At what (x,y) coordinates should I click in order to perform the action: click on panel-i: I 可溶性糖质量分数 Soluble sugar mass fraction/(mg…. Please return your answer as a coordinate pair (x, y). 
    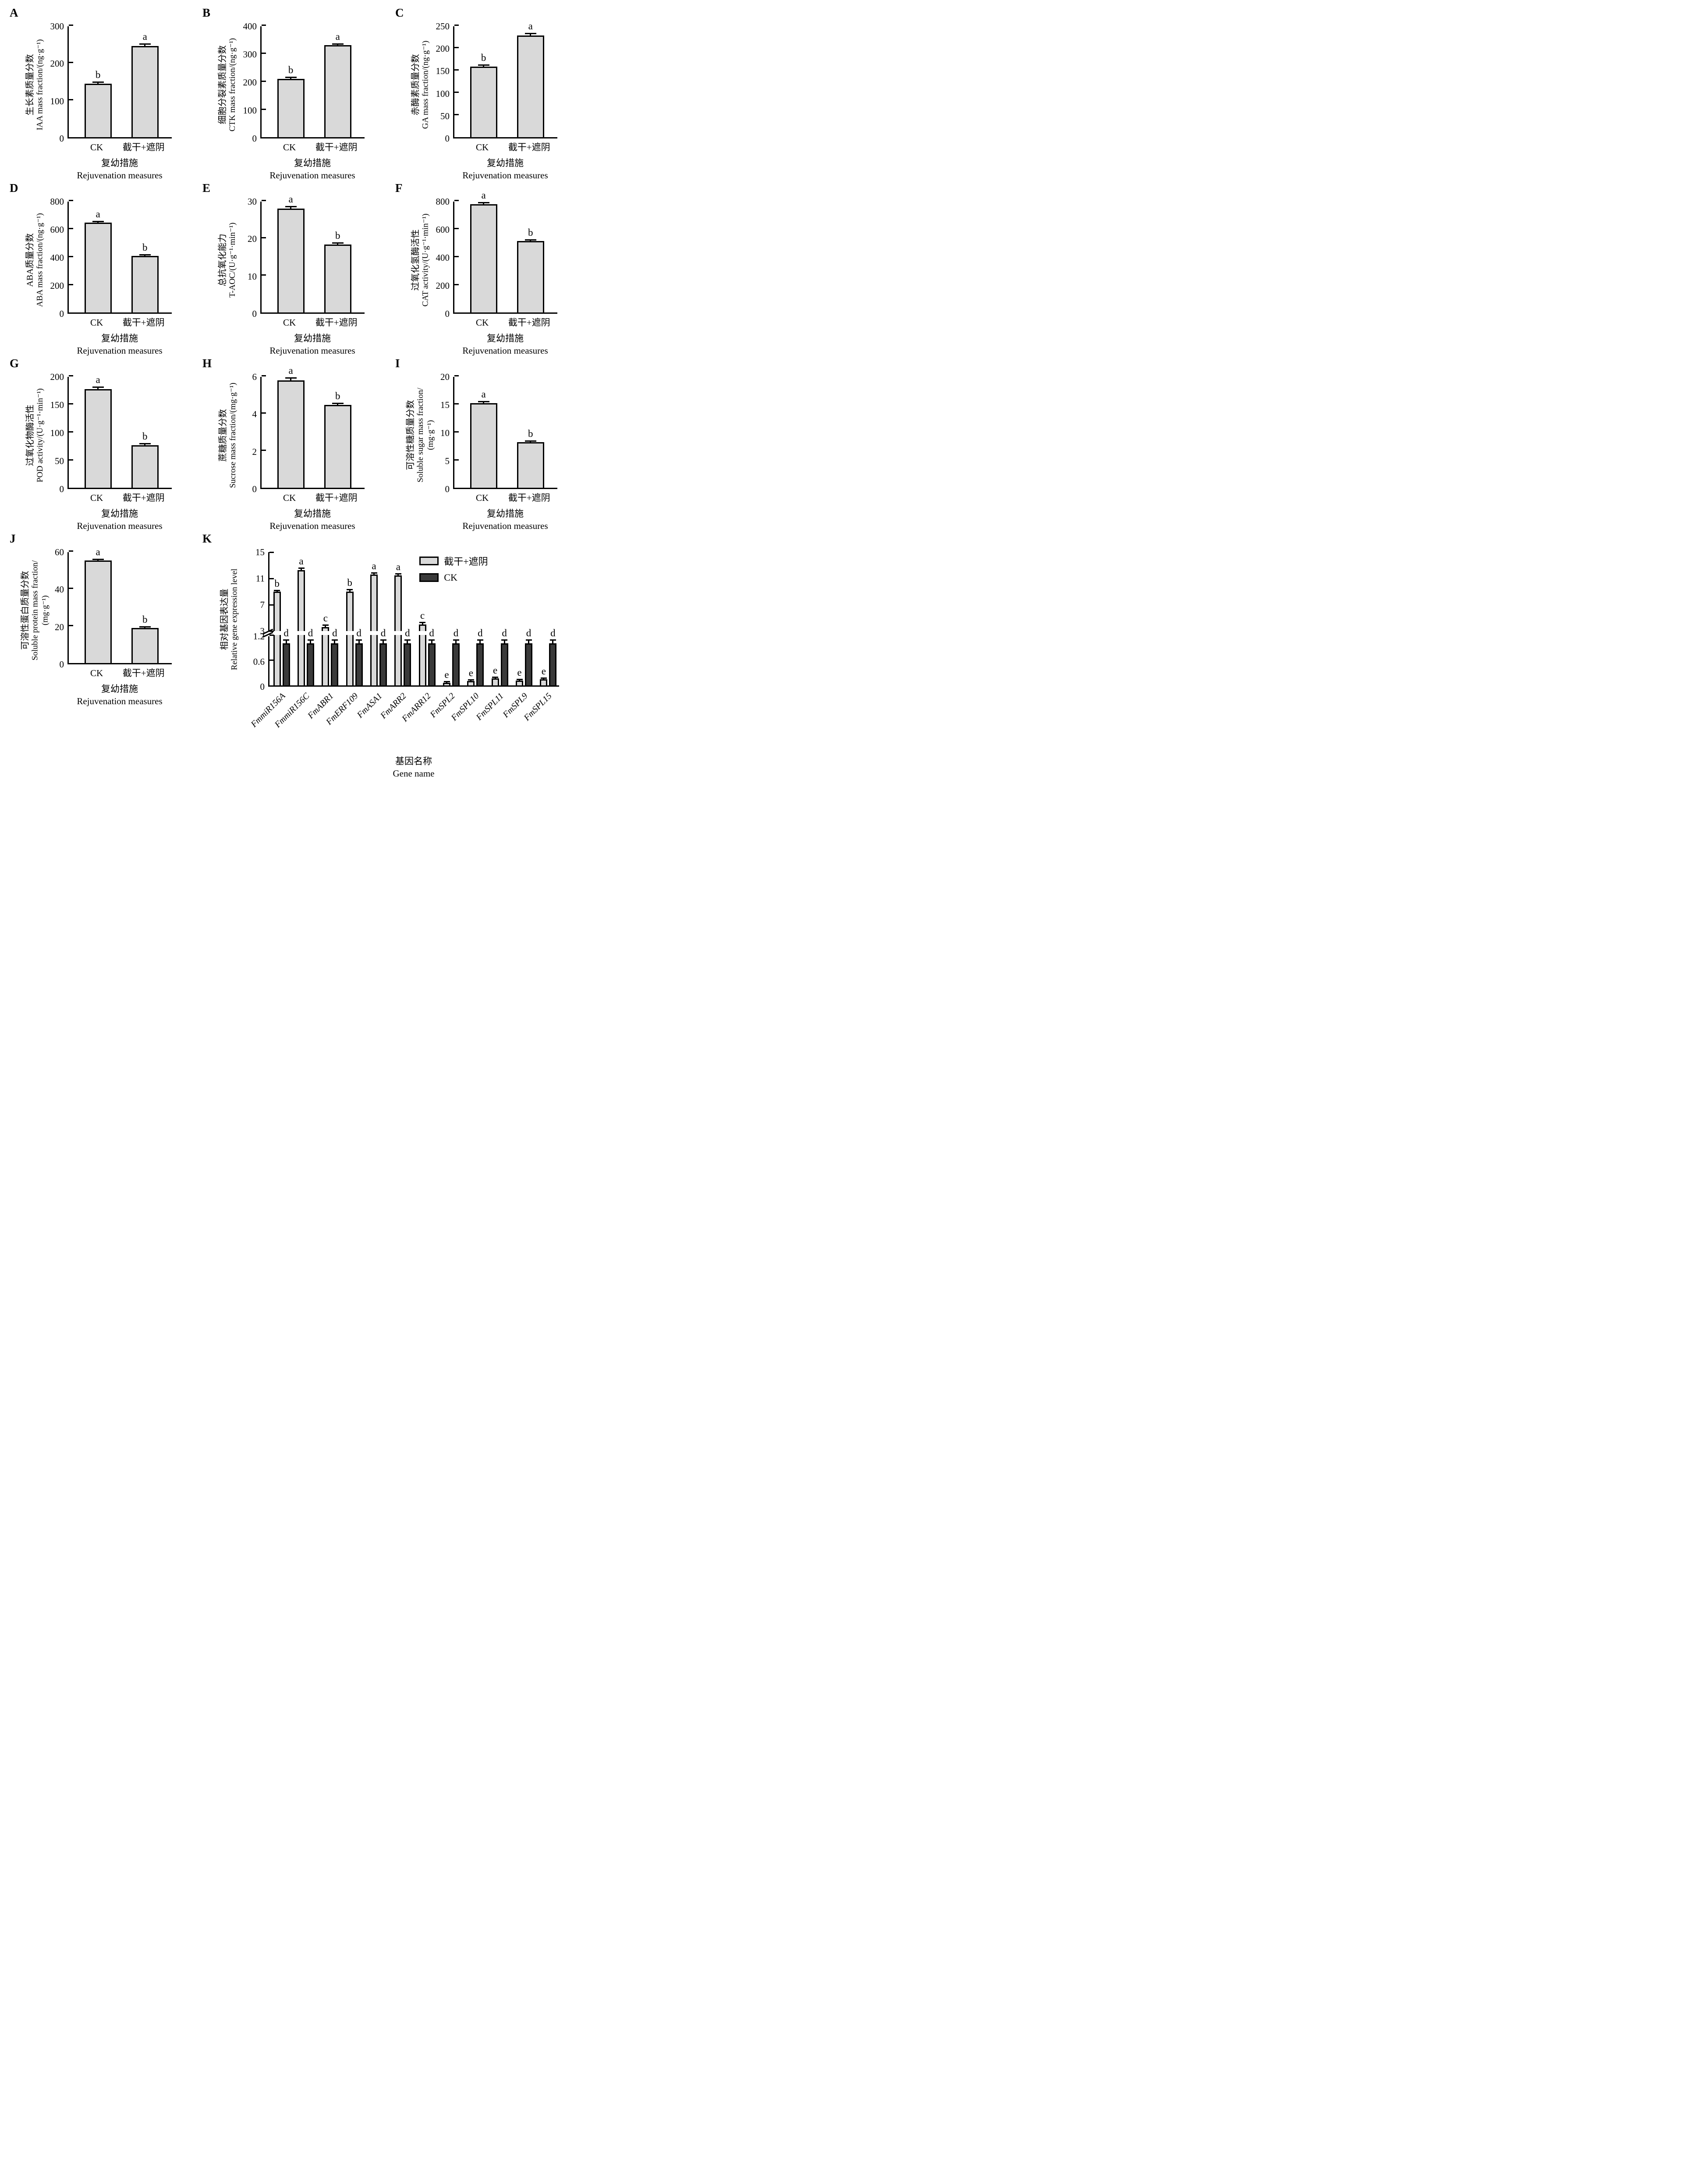
    Looking at the image, I should click on (491, 444).